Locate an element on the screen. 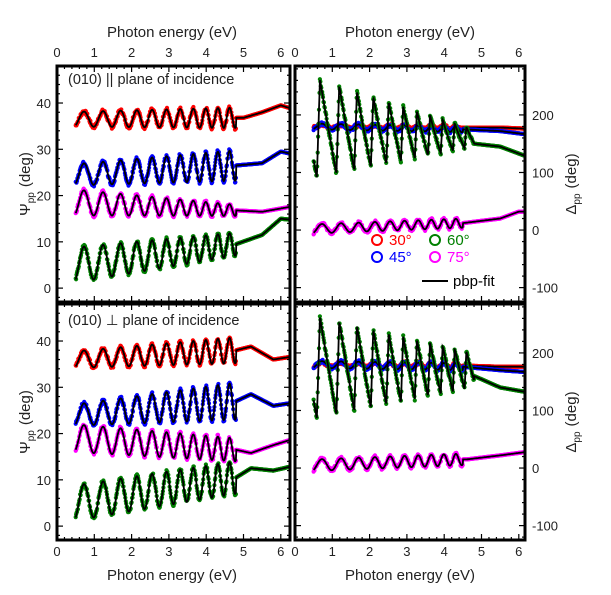 Image resolution: width=611 pixels, height=595 pixels. psi-perpendicular-data is located at coordinates (189, 428).